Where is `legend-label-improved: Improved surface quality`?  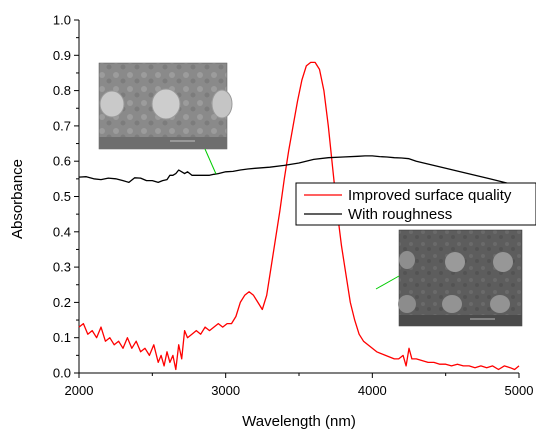
legend-label-improved: Improved surface quality is located at coordinates (430, 195).